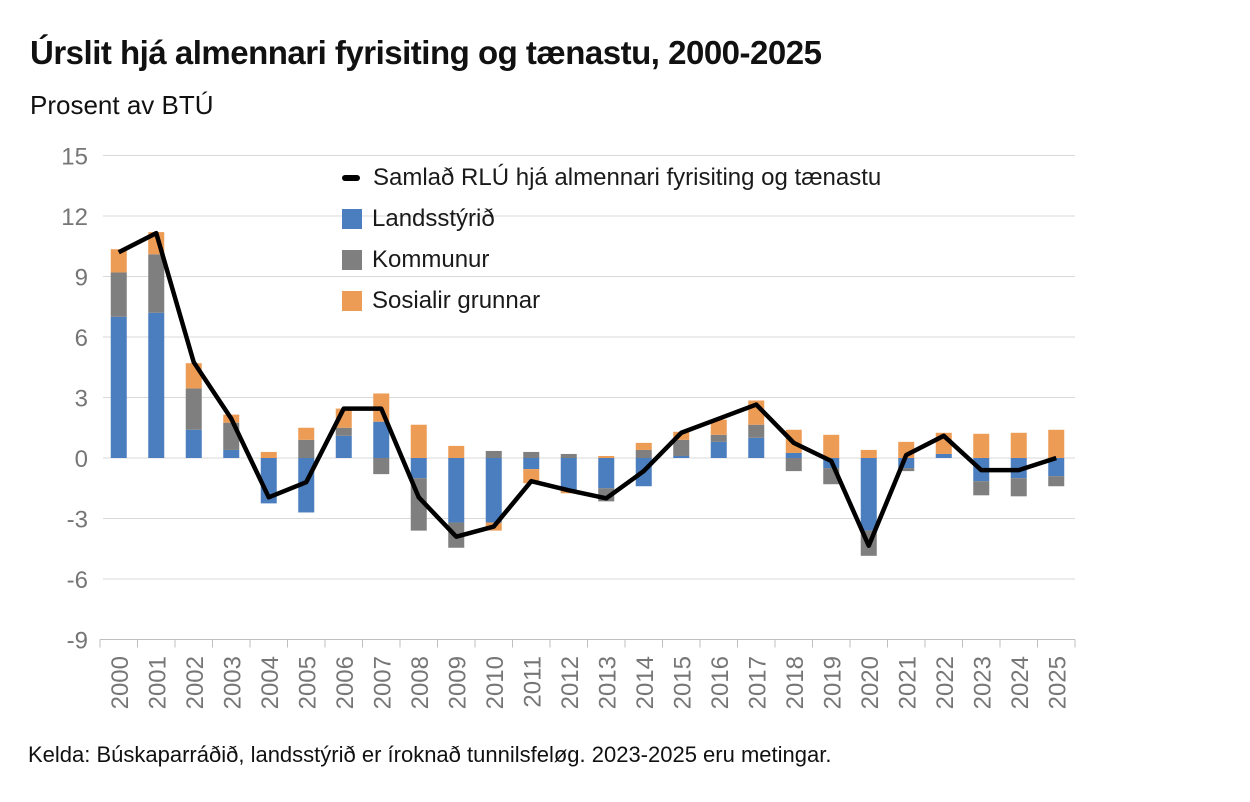 This screenshot has height=802, width=1250. Describe the element at coordinates (720, 682) in the screenshot. I see `x-tick-label: 2016` at that location.